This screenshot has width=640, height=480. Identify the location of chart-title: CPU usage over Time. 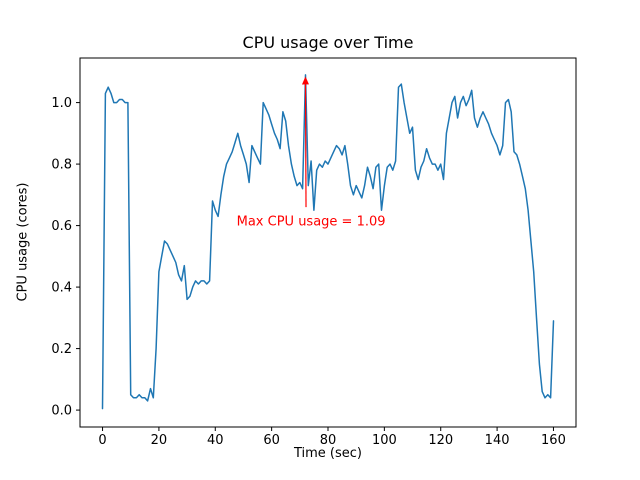
(328, 42).